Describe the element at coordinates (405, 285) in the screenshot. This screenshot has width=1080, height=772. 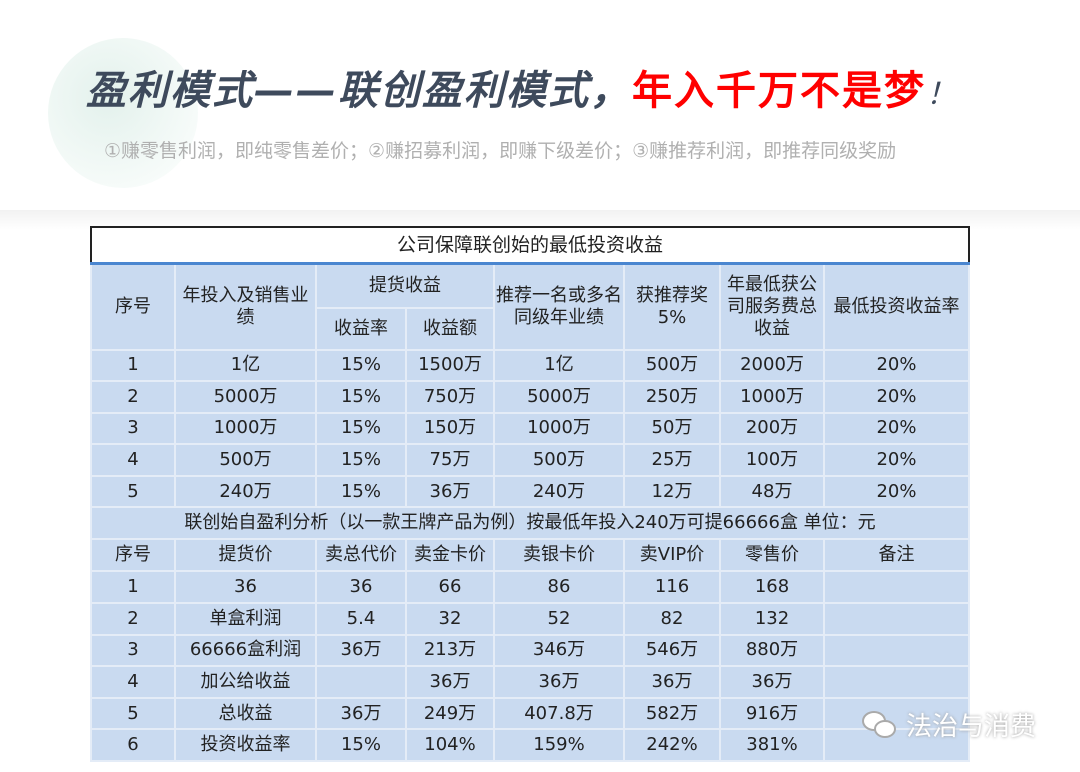
I see `header-pickup: 提货收益` at that location.